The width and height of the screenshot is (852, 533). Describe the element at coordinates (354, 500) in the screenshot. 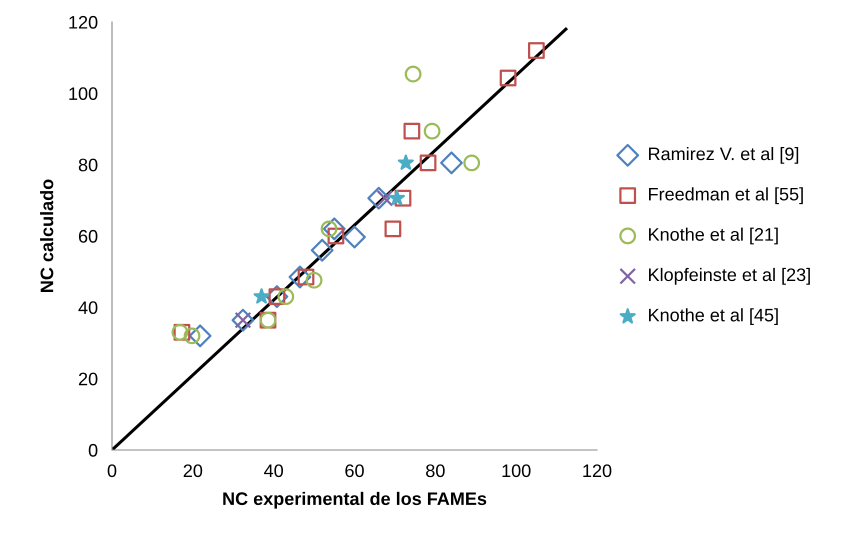

I see `x-axis-title: NC experimental de los FAMEs` at that location.